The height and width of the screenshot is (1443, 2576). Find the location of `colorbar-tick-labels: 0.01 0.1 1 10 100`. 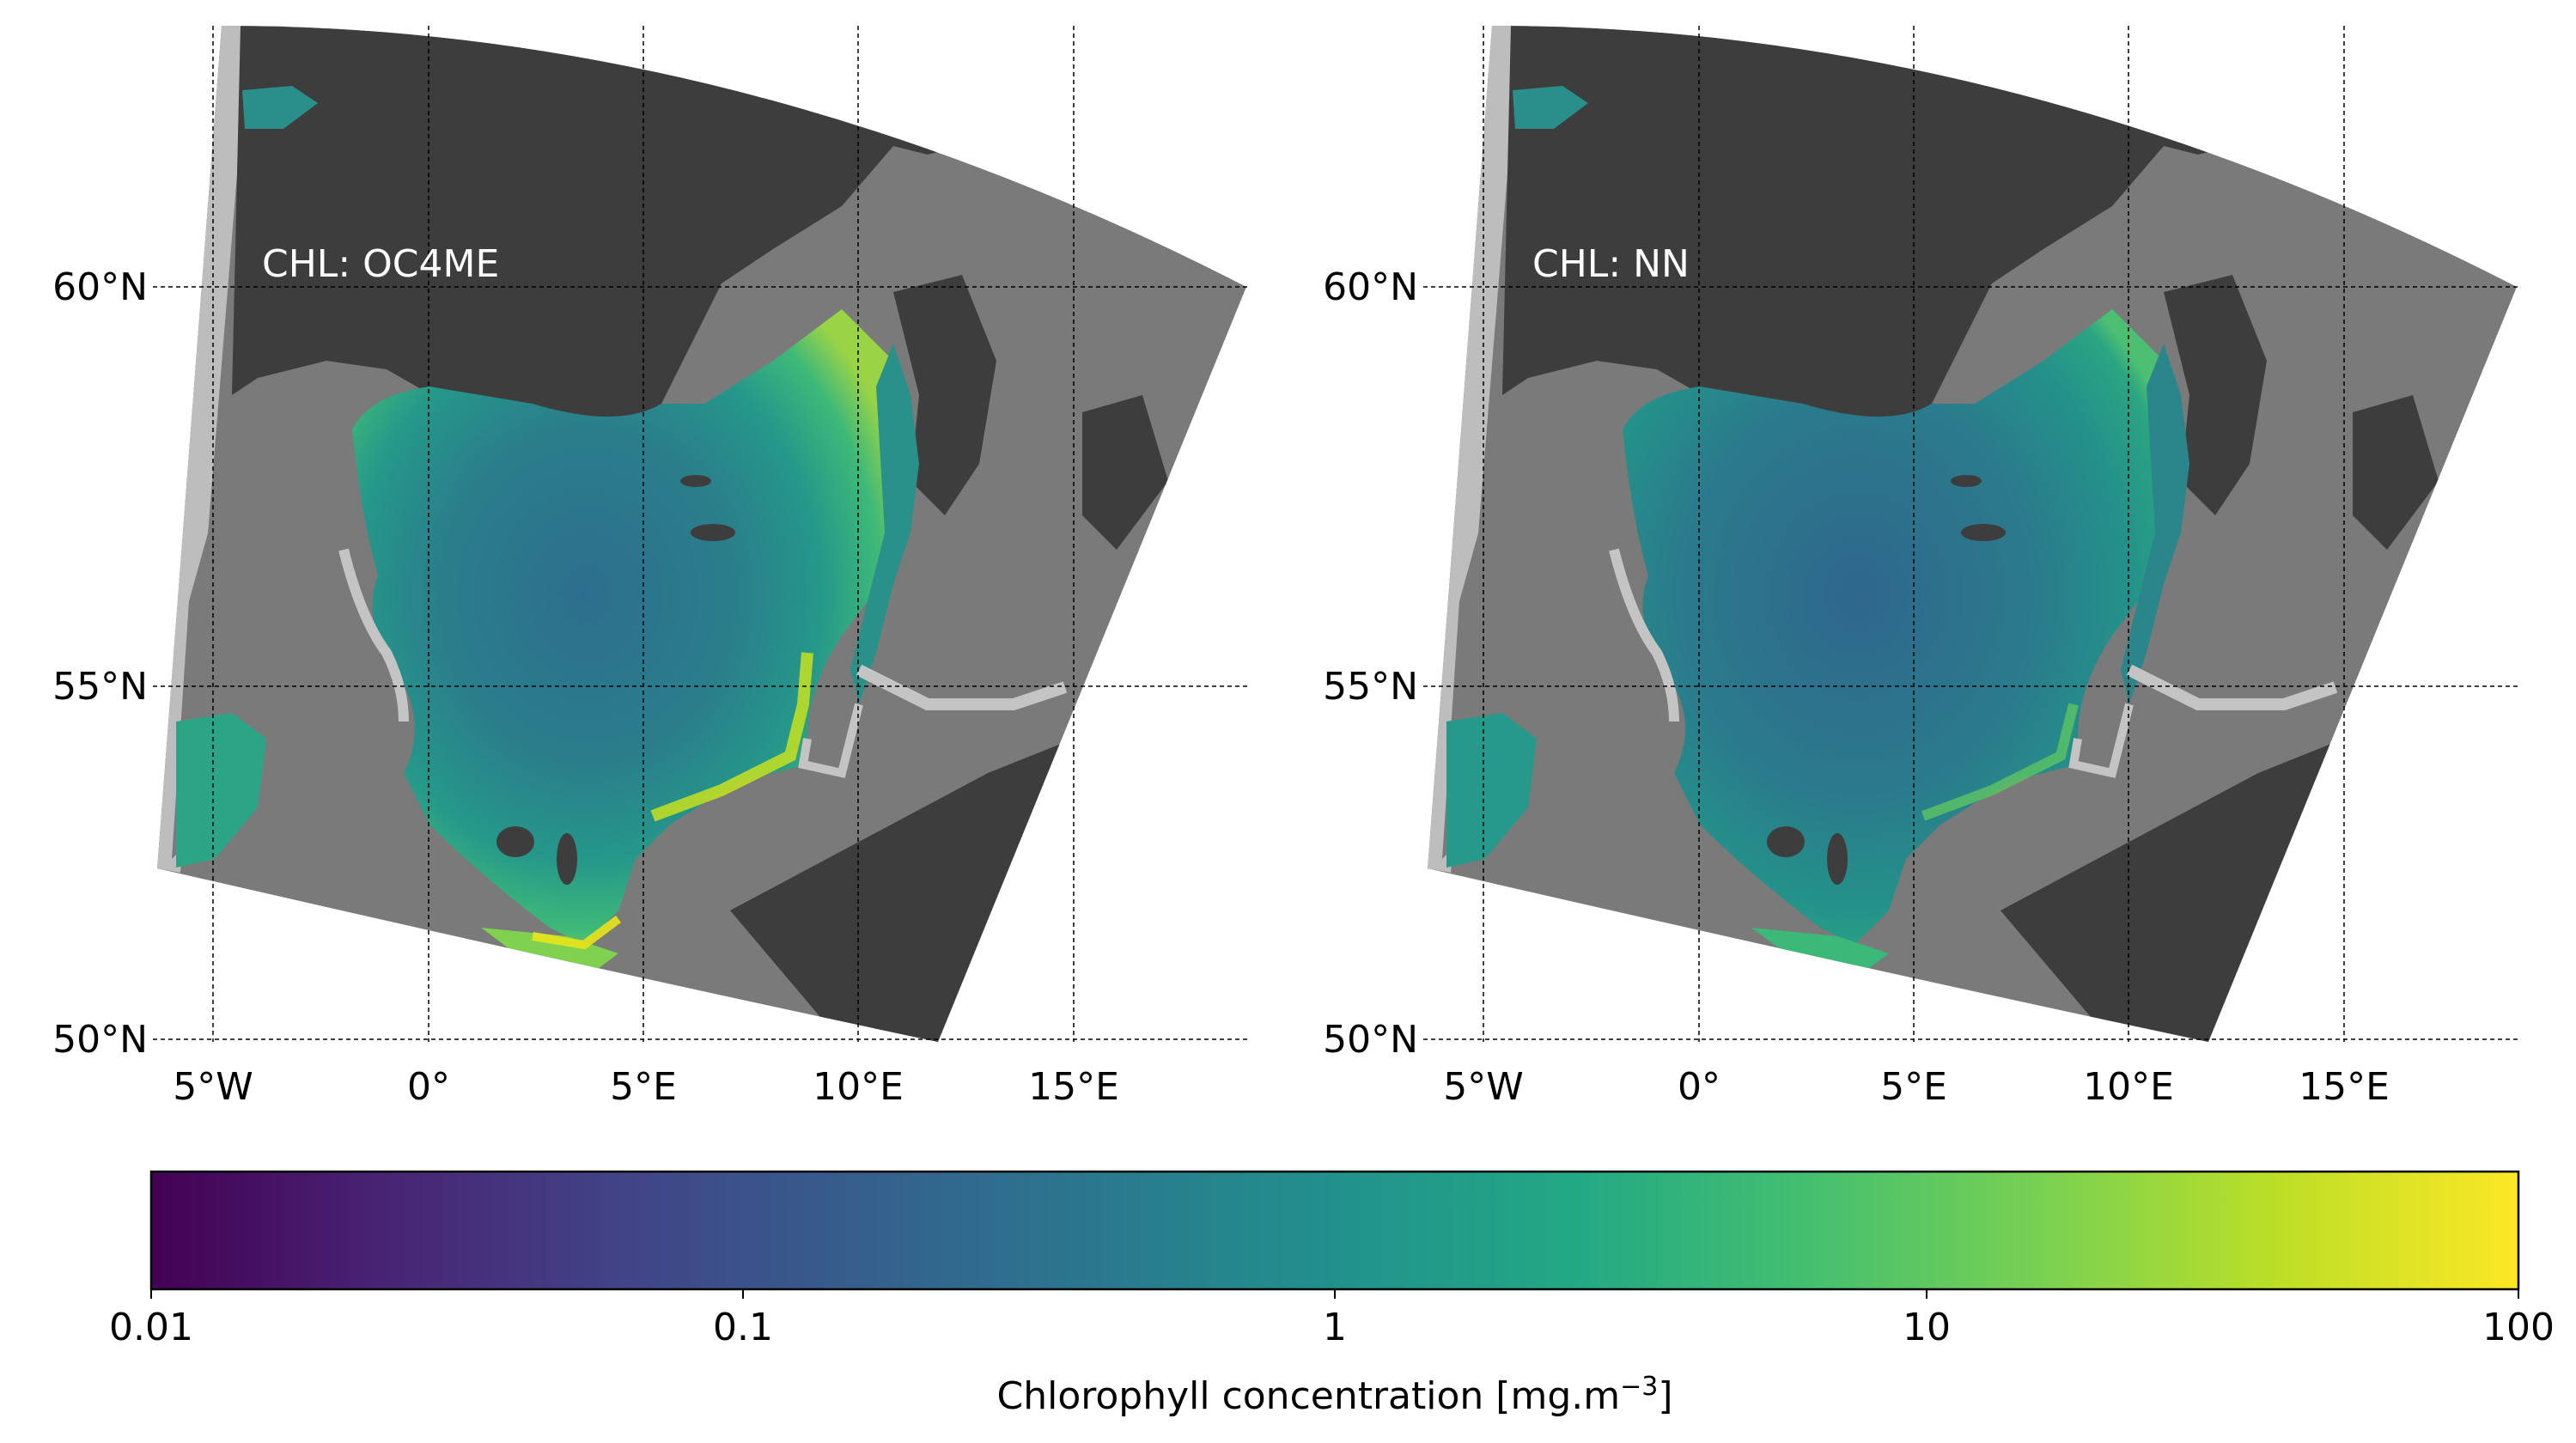

colorbar-tick-labels: 0.01 0.1 1 10 100 is located at coordinates (1332, 1327).